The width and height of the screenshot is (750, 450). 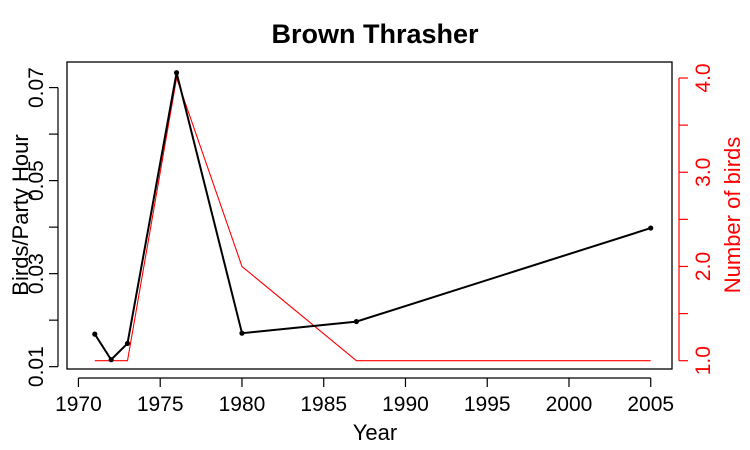 What do you see at coordinates (78, 404) in the screenshot?
I see `x-tick-label: 1970` at bounding box center [78, 404].